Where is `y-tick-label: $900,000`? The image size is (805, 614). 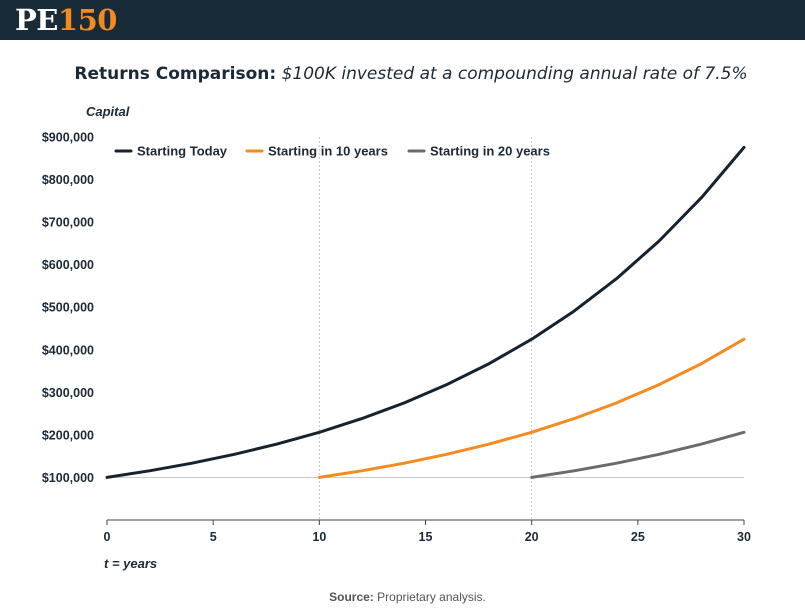 y-tick-label: $900,000 is located at coordinates (68, 138).